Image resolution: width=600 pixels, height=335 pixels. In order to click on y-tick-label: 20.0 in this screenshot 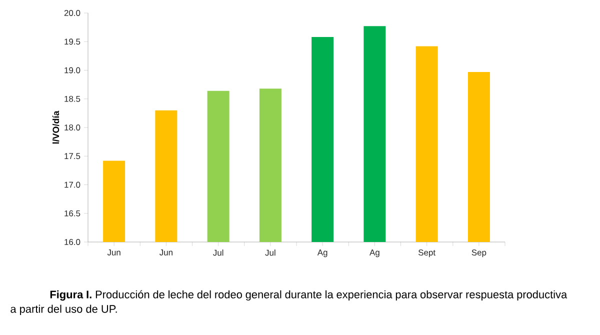, I will do `click(72, 13)`.